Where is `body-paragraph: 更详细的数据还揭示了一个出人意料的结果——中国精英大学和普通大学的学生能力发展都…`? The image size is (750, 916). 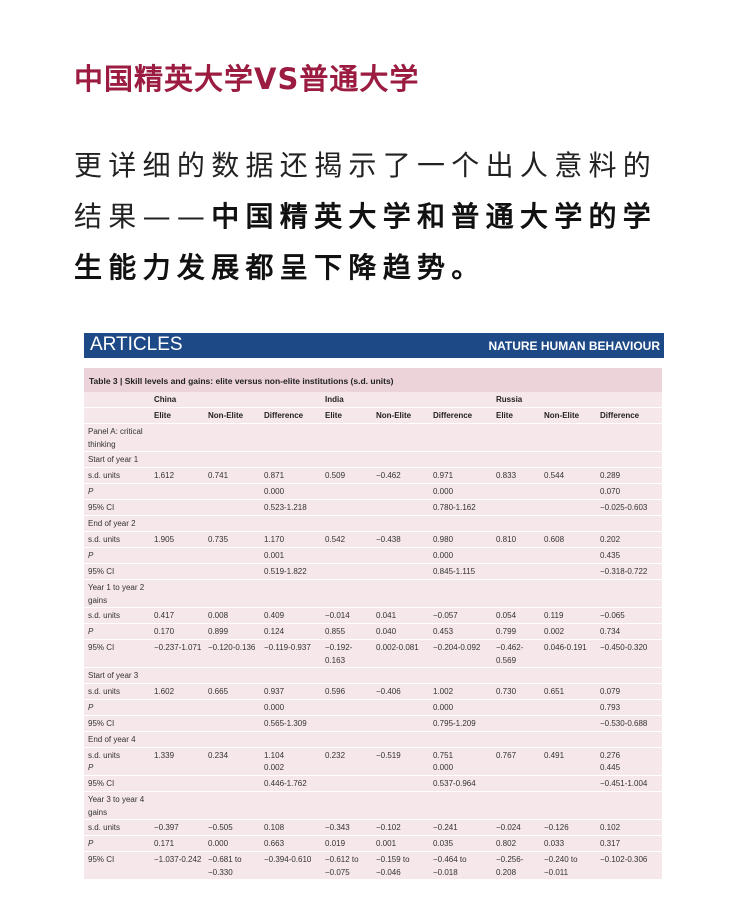
body-paragraph: 更详细的数据还揭示了一个出人意料的结果——中国精英大学和普通大学的学生能力发展都… is located at coordinates (373, 216).